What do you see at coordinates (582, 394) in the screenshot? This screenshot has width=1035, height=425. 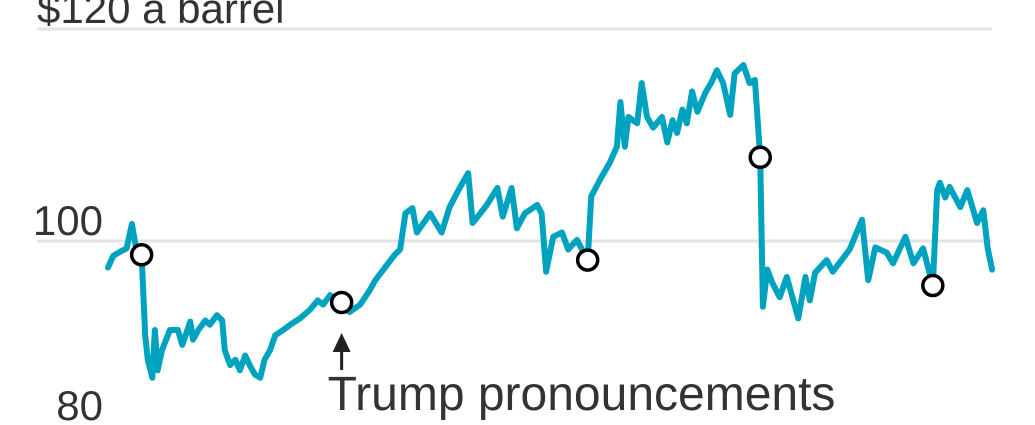 I see `annotation-label: Trump pronouncements` at bounding box center [582, 394].